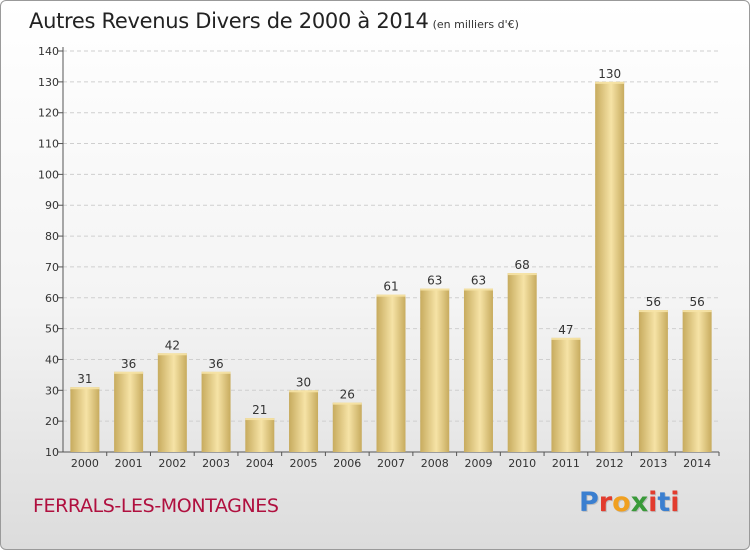 The image size is (750, 550). Describe the element at coordinates (52, 421) in the screenshot. I see `y-tick-label: 20` at that location.